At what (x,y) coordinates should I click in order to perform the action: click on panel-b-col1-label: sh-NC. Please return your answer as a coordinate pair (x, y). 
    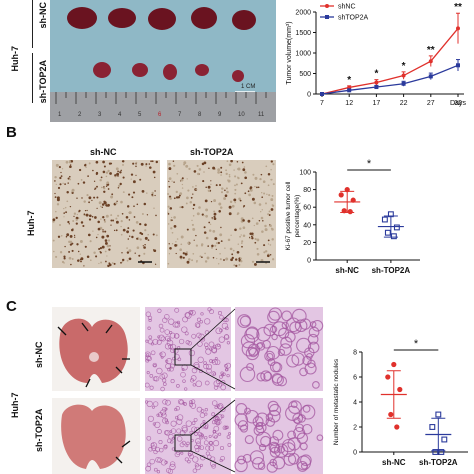
    Looking at the image, I should click on (103, 152).